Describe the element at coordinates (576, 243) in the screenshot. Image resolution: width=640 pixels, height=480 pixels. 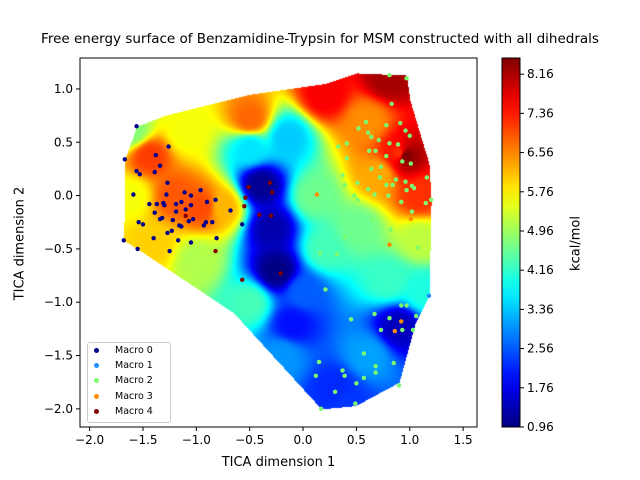
I see `colorbar-label: kcal/mol` at that location.